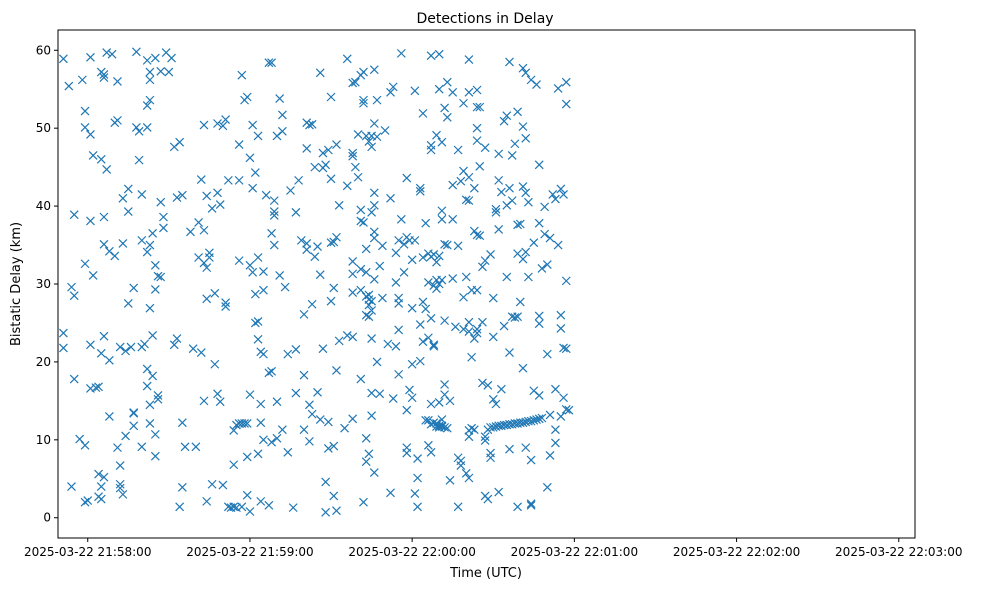 The height and width of the screenshot is (590, 989). What do you see at coordinates (16, 284) in the screenshot?
I see `y-axis-label: Bistatic Delay (km)` at bounding box center [16, 284].